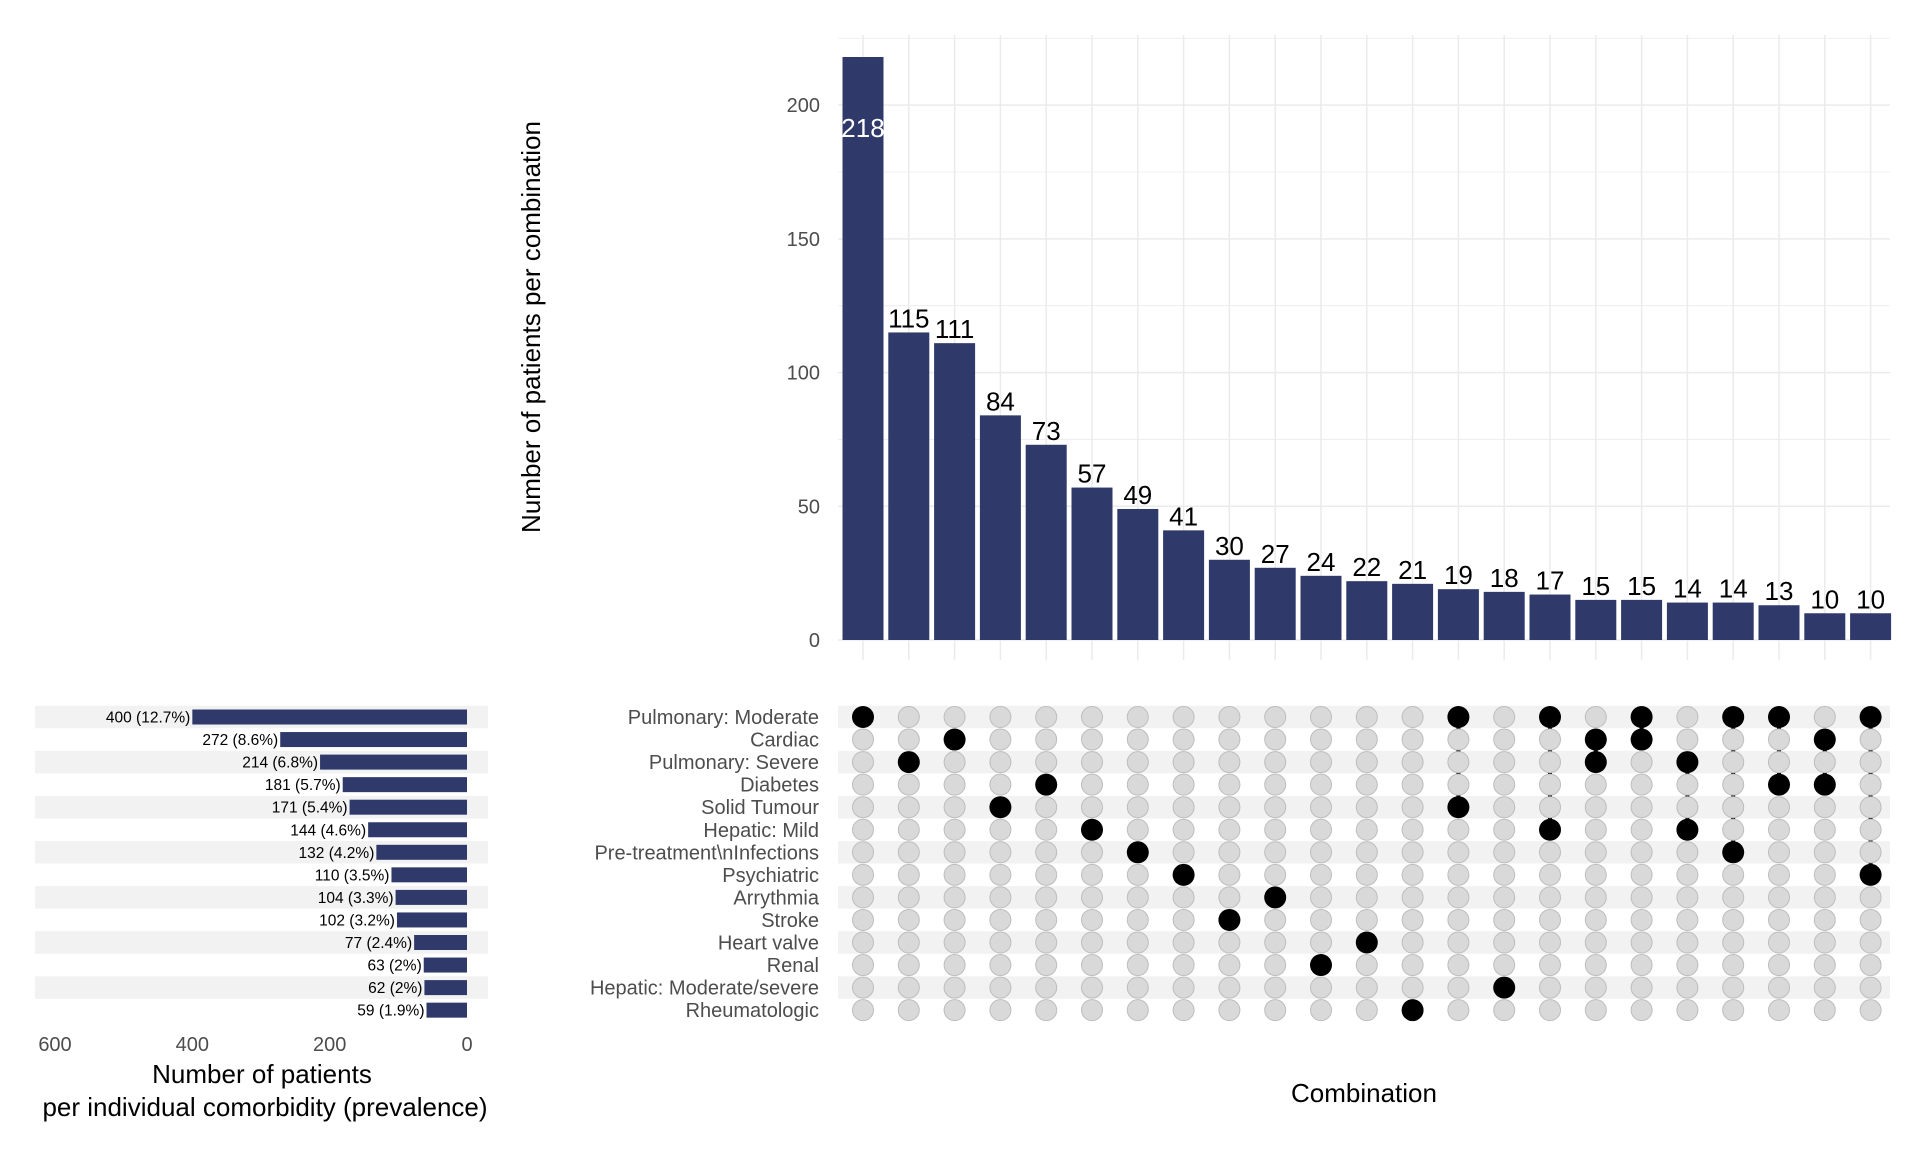  I want to click on bar-value-label: 13, so click(1779, 591).